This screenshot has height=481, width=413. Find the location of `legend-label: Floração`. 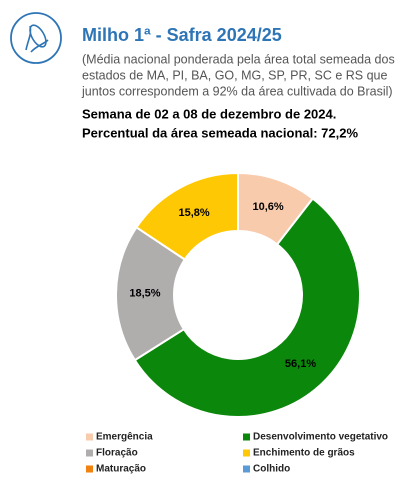

legend-label: Floração is located at coordinates (117, 453).